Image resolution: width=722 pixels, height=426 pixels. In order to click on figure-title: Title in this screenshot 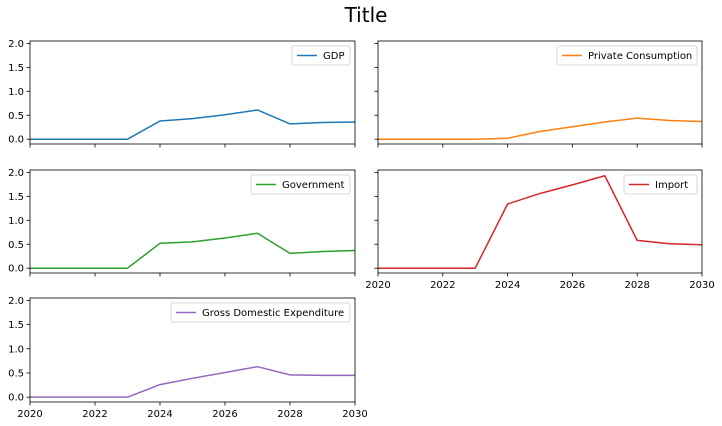, I will do `click(366, 15)`.